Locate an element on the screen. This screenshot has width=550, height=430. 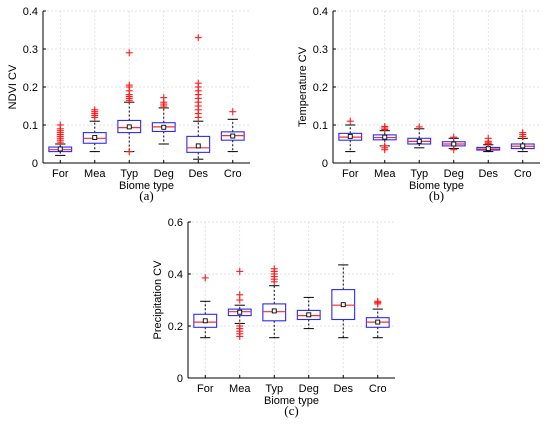
y-axis-title: Precipitation CV is located at coordinates (158, 300).